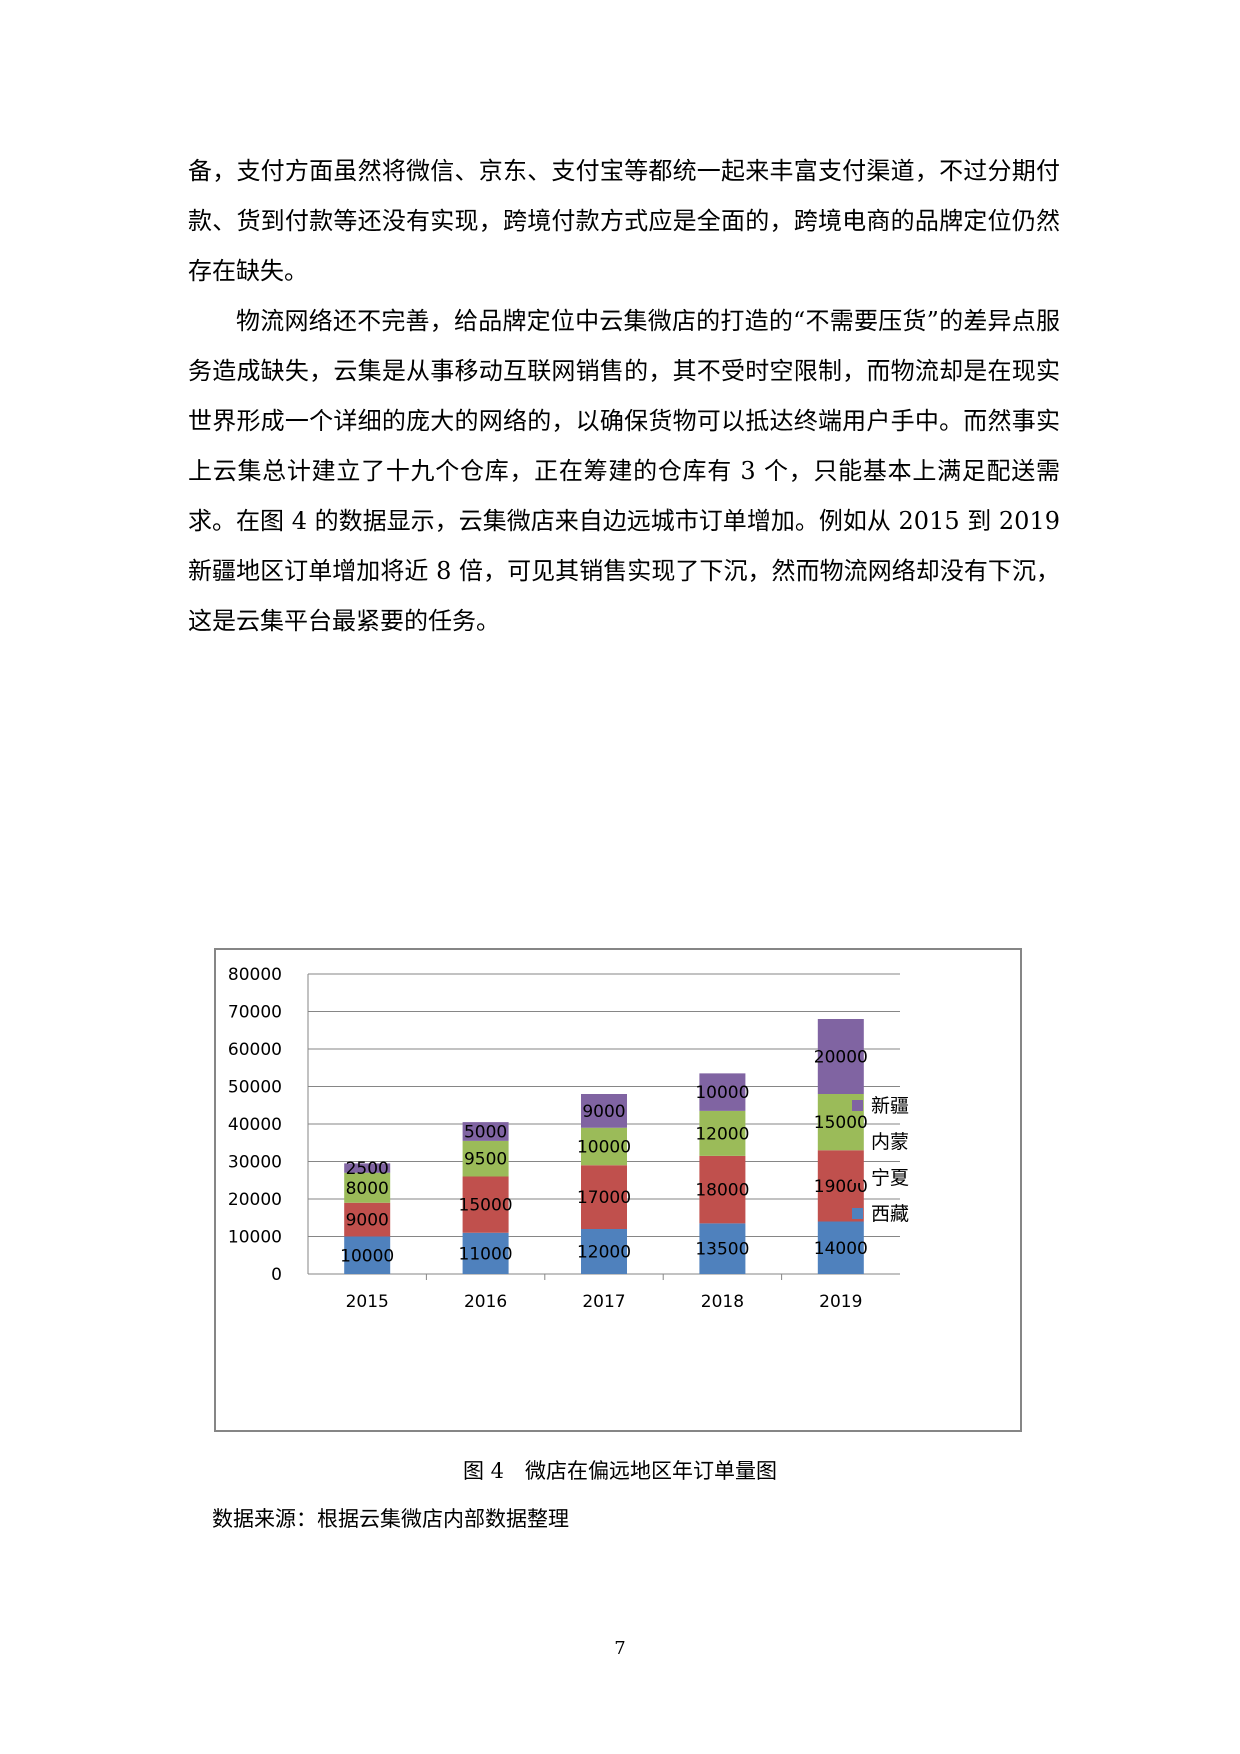  What do you see at coordinates (890, 1214) in the screenshot?
I see `legend-label: 西藏` at bounding box center [890, 1214].